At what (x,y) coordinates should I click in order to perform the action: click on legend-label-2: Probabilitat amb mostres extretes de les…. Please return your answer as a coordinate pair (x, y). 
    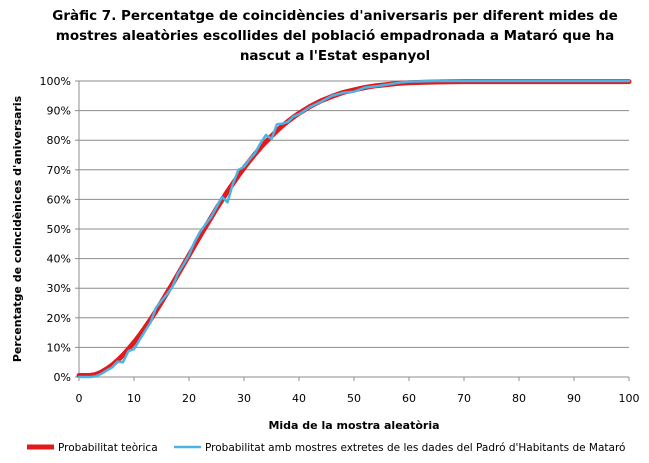
    Looking at the image, I should click on (415, 448).